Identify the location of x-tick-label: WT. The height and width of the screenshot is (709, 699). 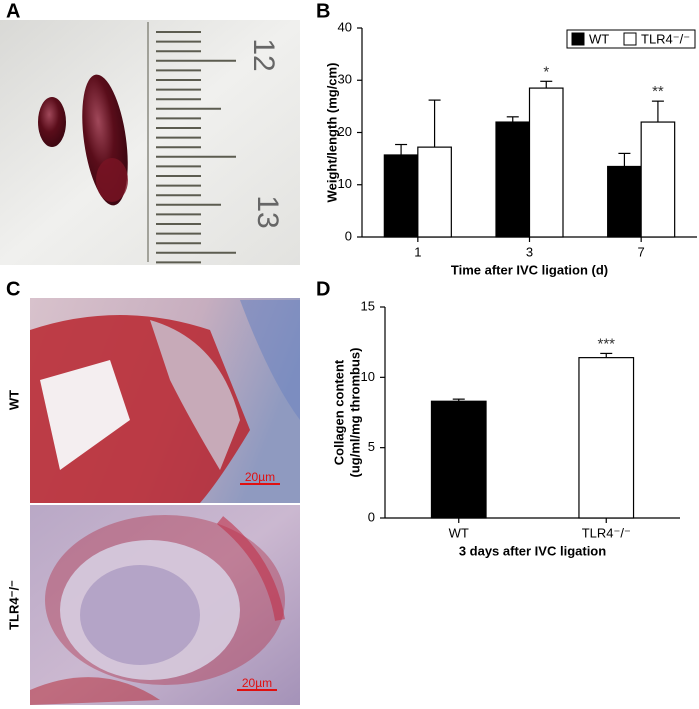
(459, 532).